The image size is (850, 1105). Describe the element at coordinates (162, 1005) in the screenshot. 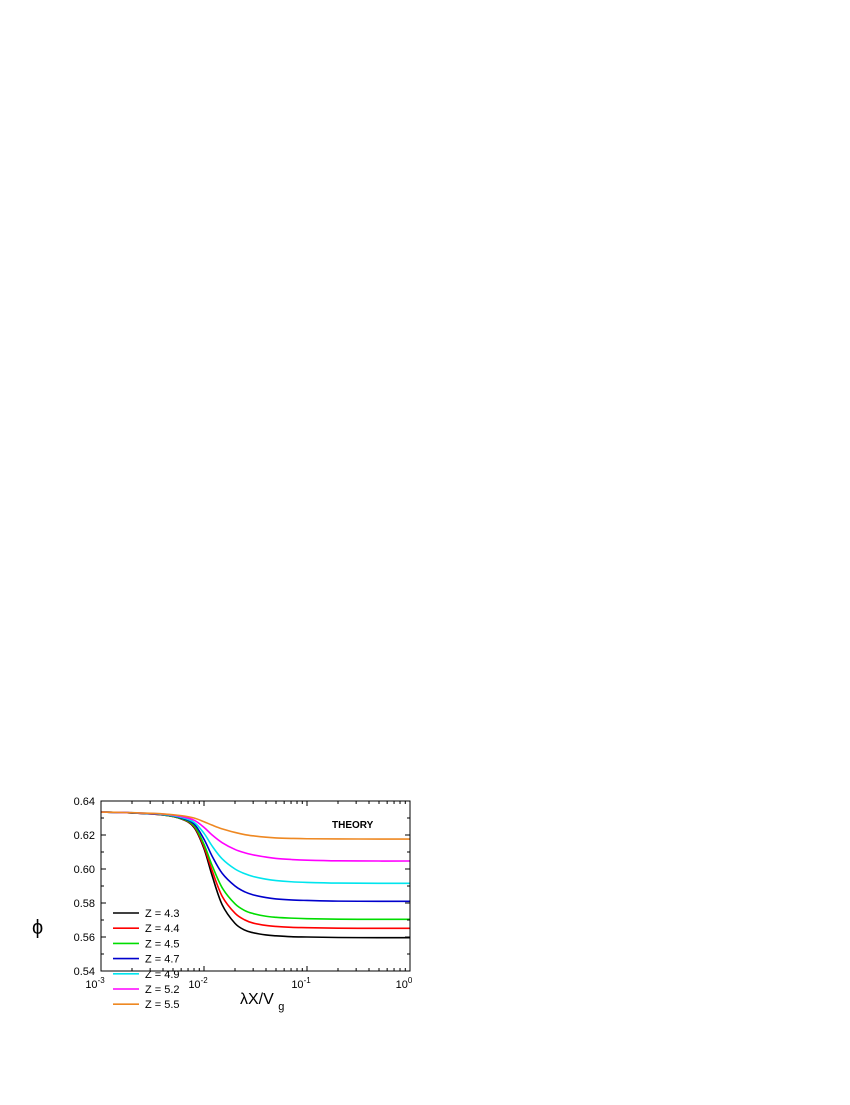

I see `legend-label-7: Z = 5.5` at that location.